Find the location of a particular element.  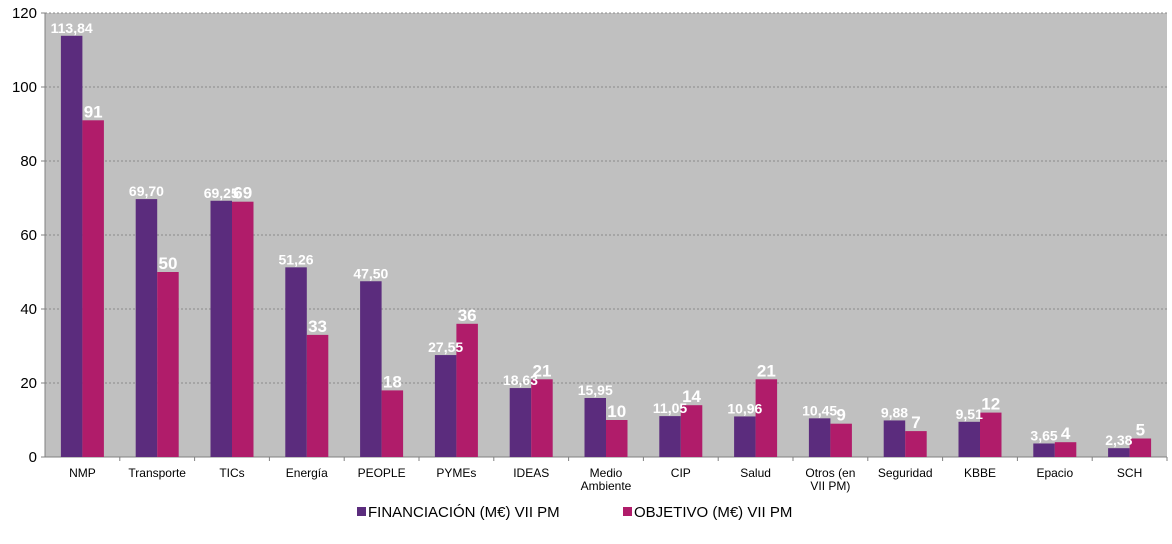

data-label-financiacion: 47,50 is located at coordinates (370, 273).